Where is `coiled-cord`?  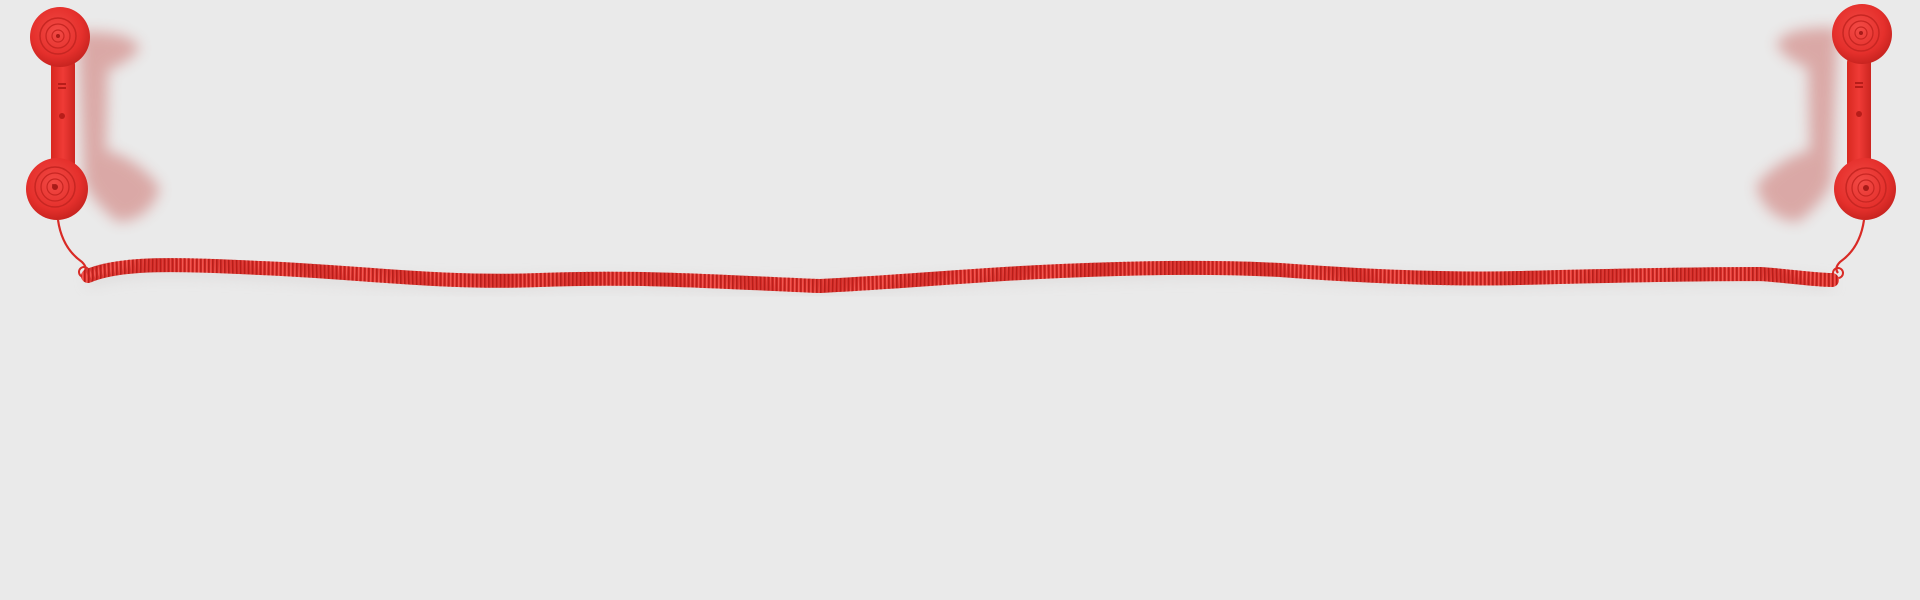 coiled-cord is located at coordinates (960, 276).